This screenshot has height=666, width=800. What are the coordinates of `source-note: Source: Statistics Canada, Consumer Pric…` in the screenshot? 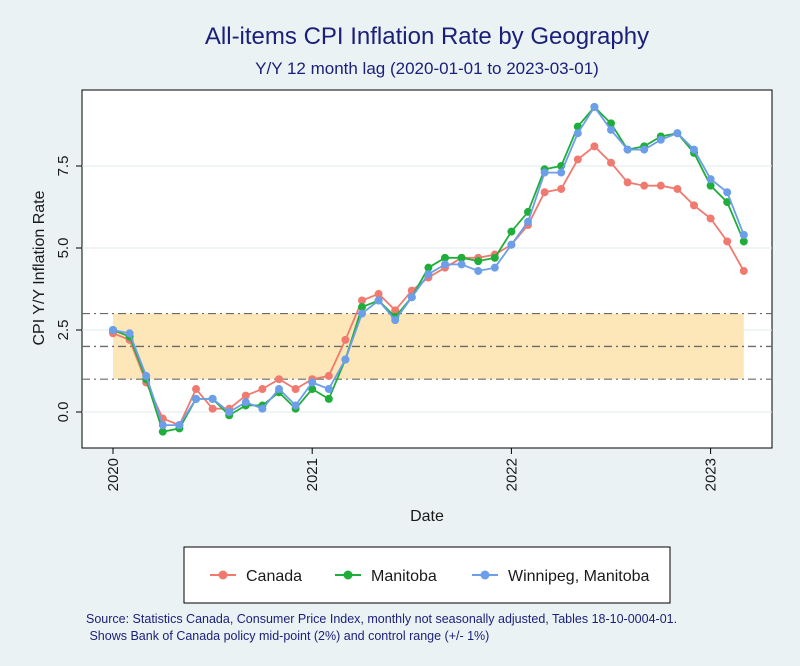 It's located at (382, 627).